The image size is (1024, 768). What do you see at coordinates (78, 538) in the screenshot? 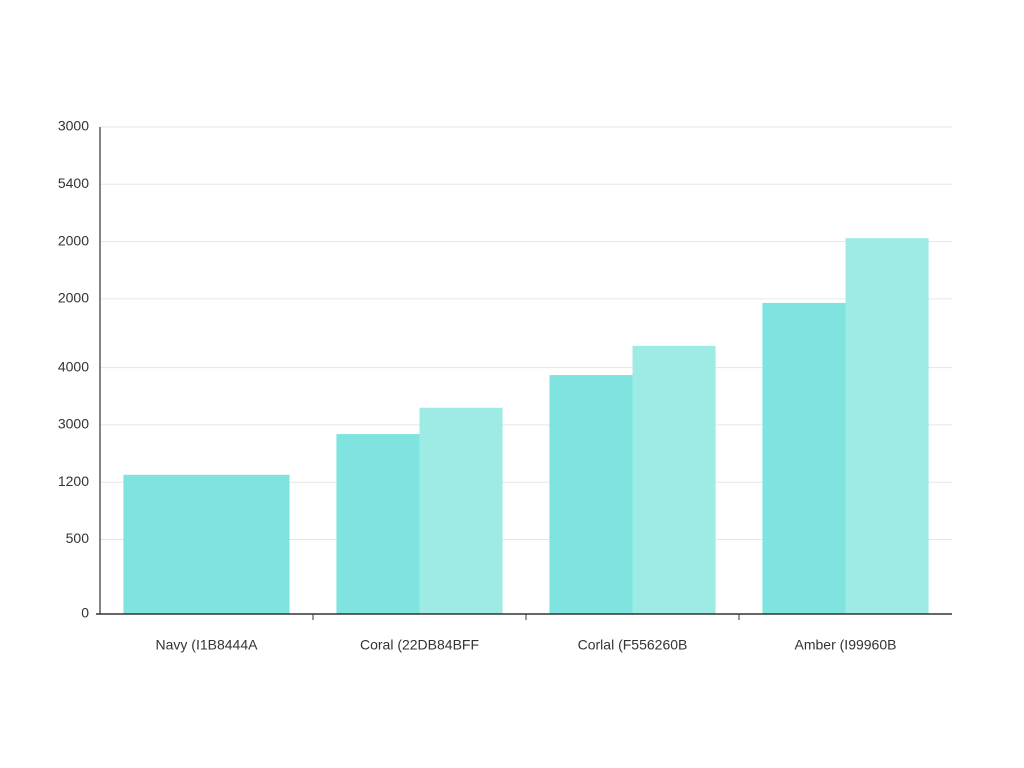
I see `y-tick-label: 500` at bounding box center [78, 538].